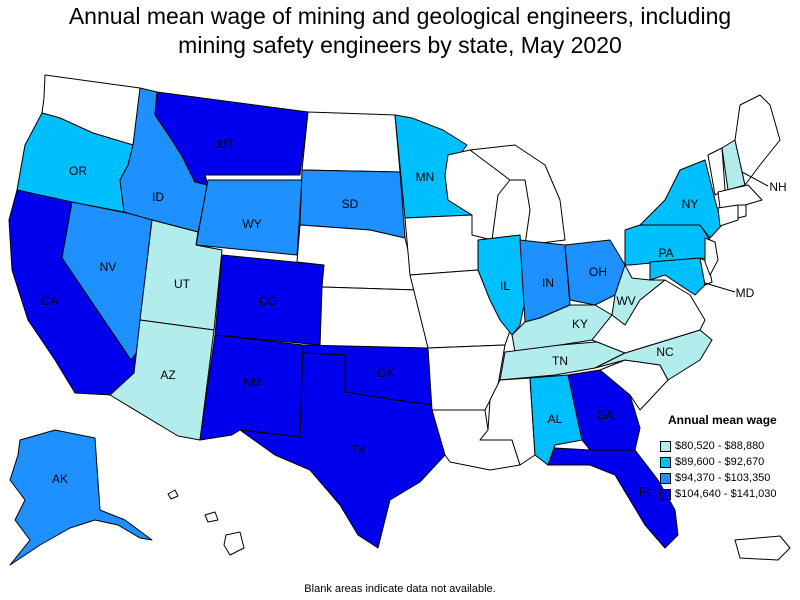 The height and width of the screenshot is (600, 800). What do you see at coordinates (755, 179) in the screenshot?
I see `callout-line-nh` at bounding box center [755, 179].